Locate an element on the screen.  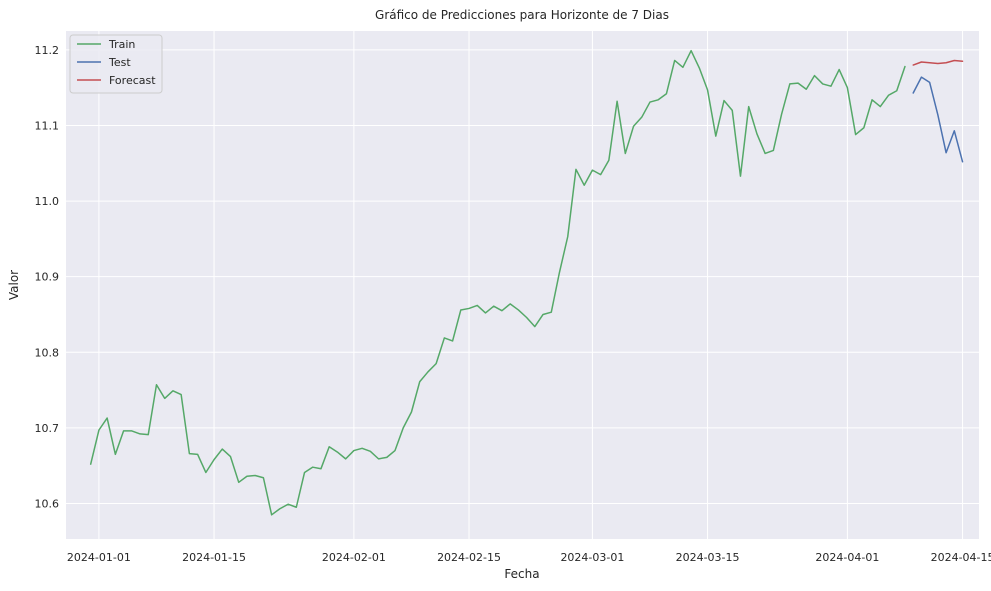
legend-box is located at coordinates (116, 64).